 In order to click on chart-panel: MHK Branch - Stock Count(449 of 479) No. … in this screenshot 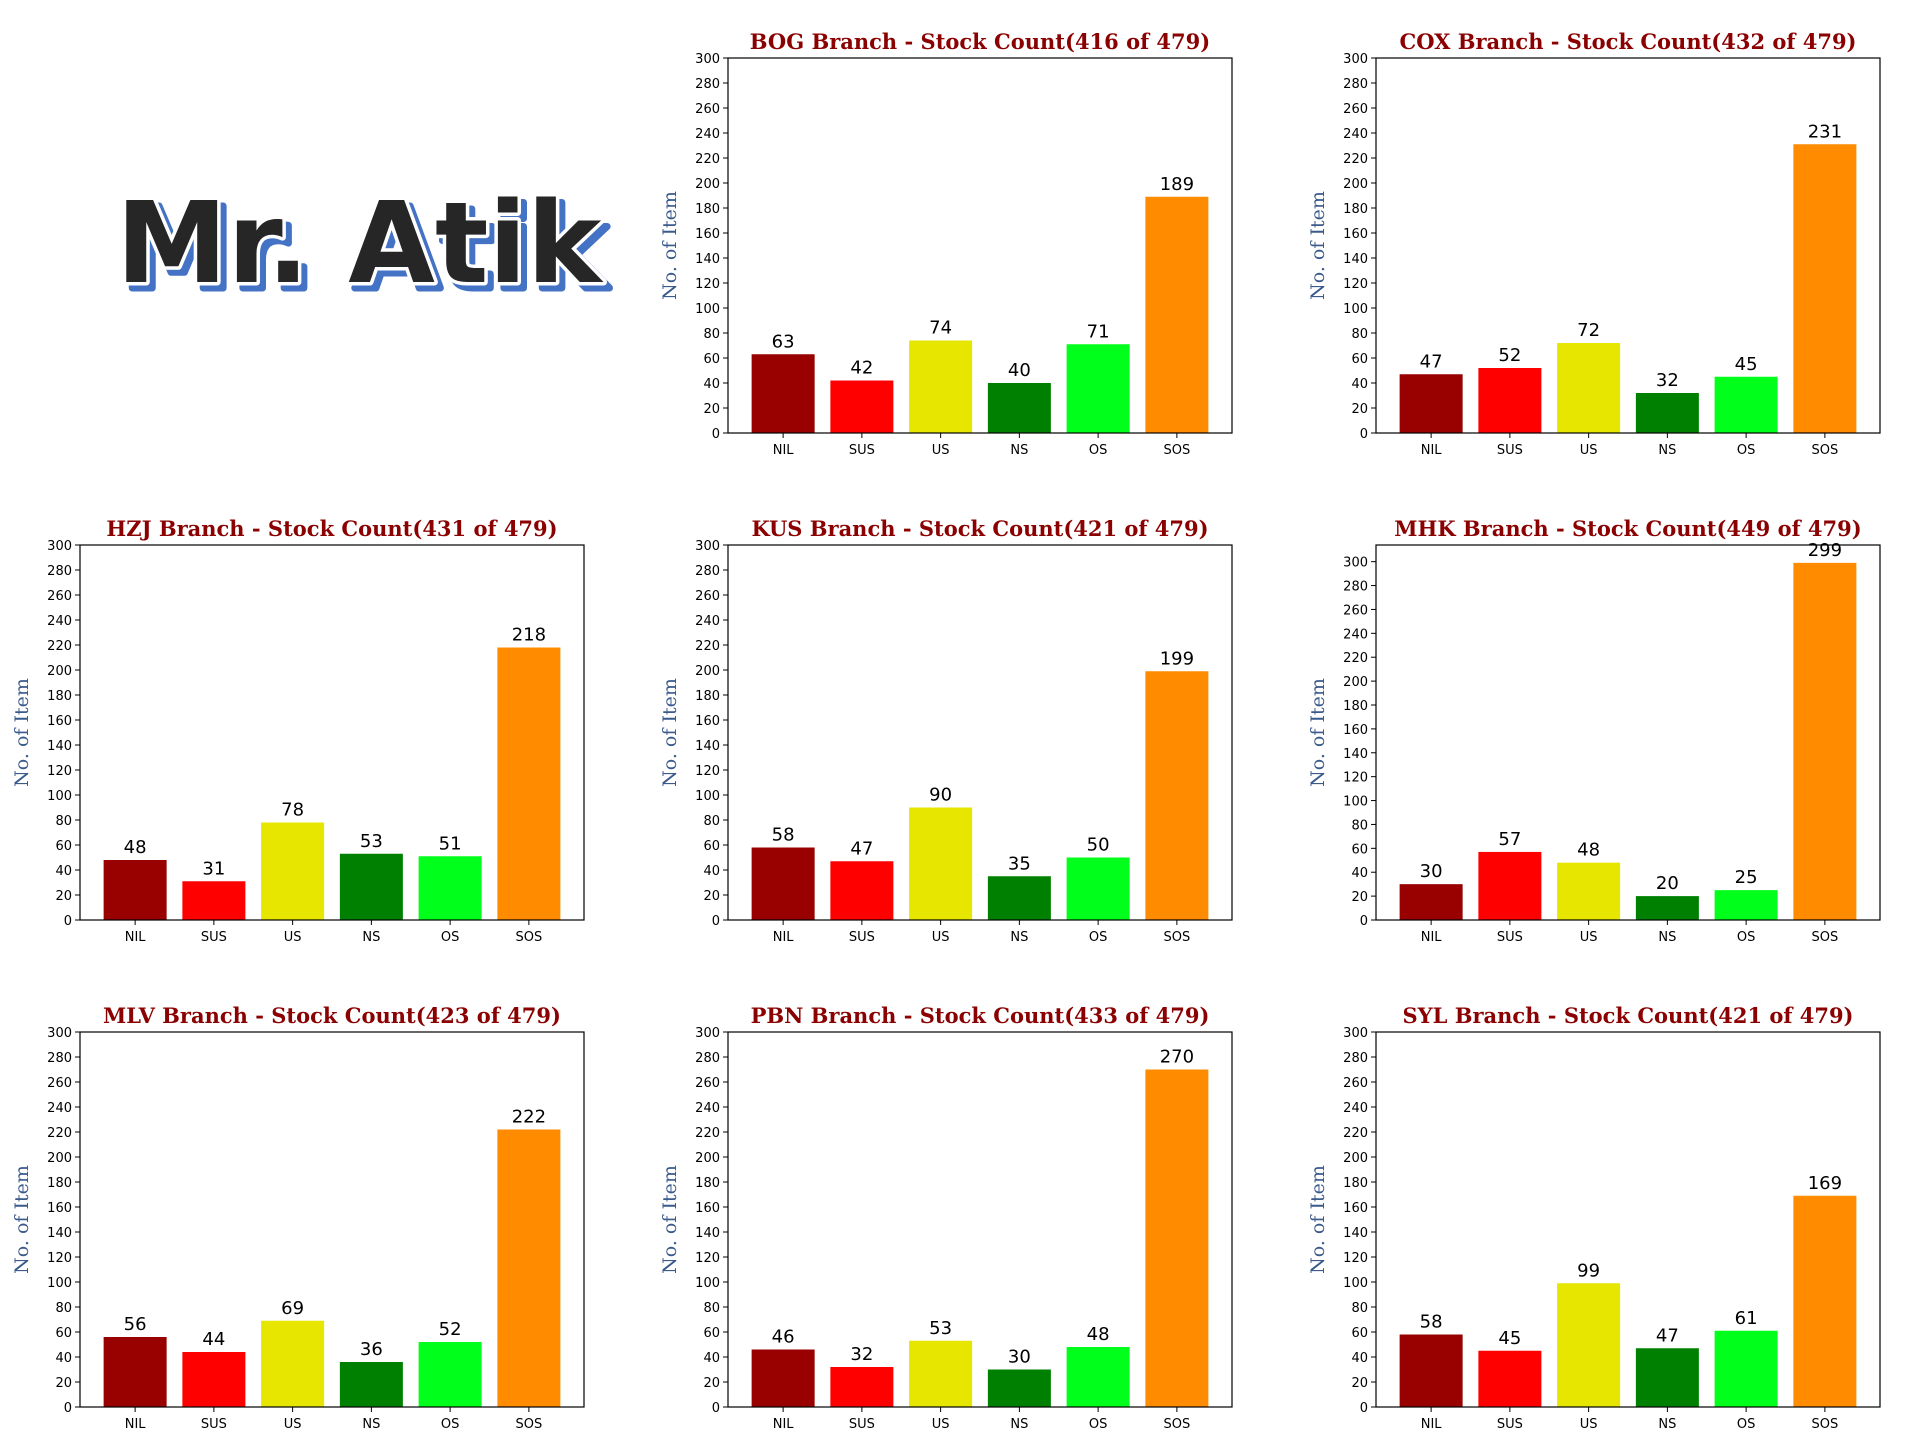, I will do `click(1594, 730)`.